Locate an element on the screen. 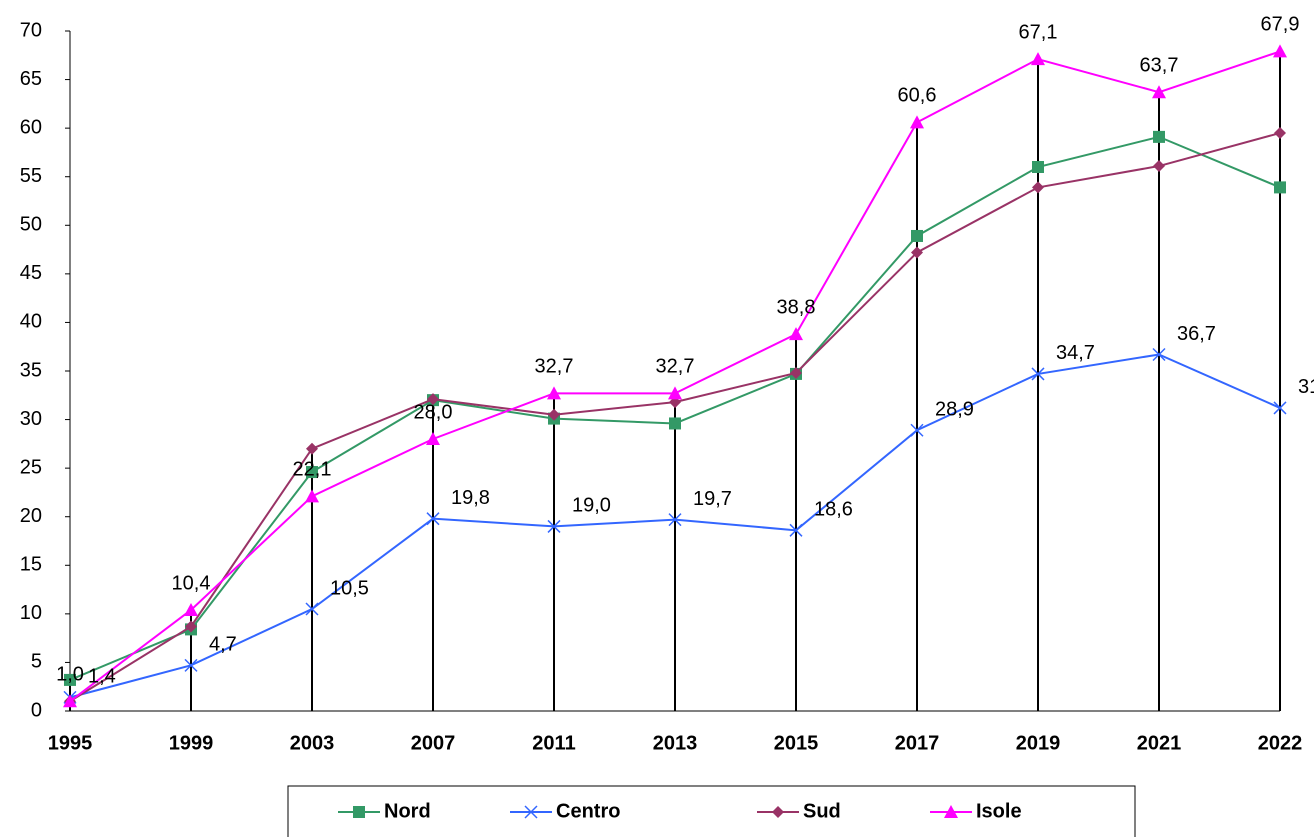 This screenshot has height=837, width=1314. x-tick-label: 2013 is located at coordinates (675, 743).